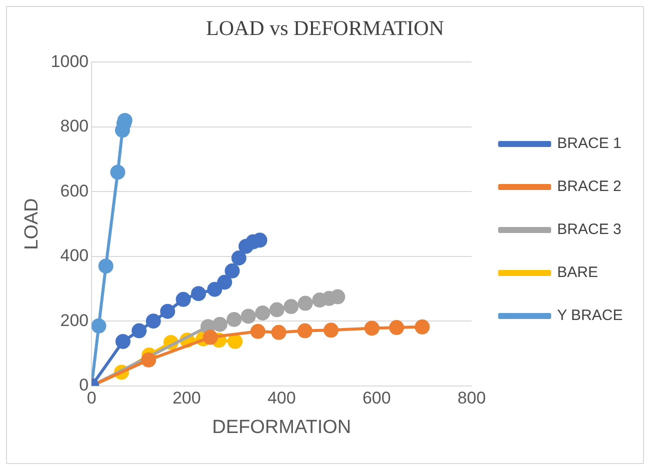 The width and height of the screenshot is (649, 471). What do you see at coordinates (589, 187) in the screenshot?
I see `legend-label: BRACE 2` at bounding box center [589, 187].